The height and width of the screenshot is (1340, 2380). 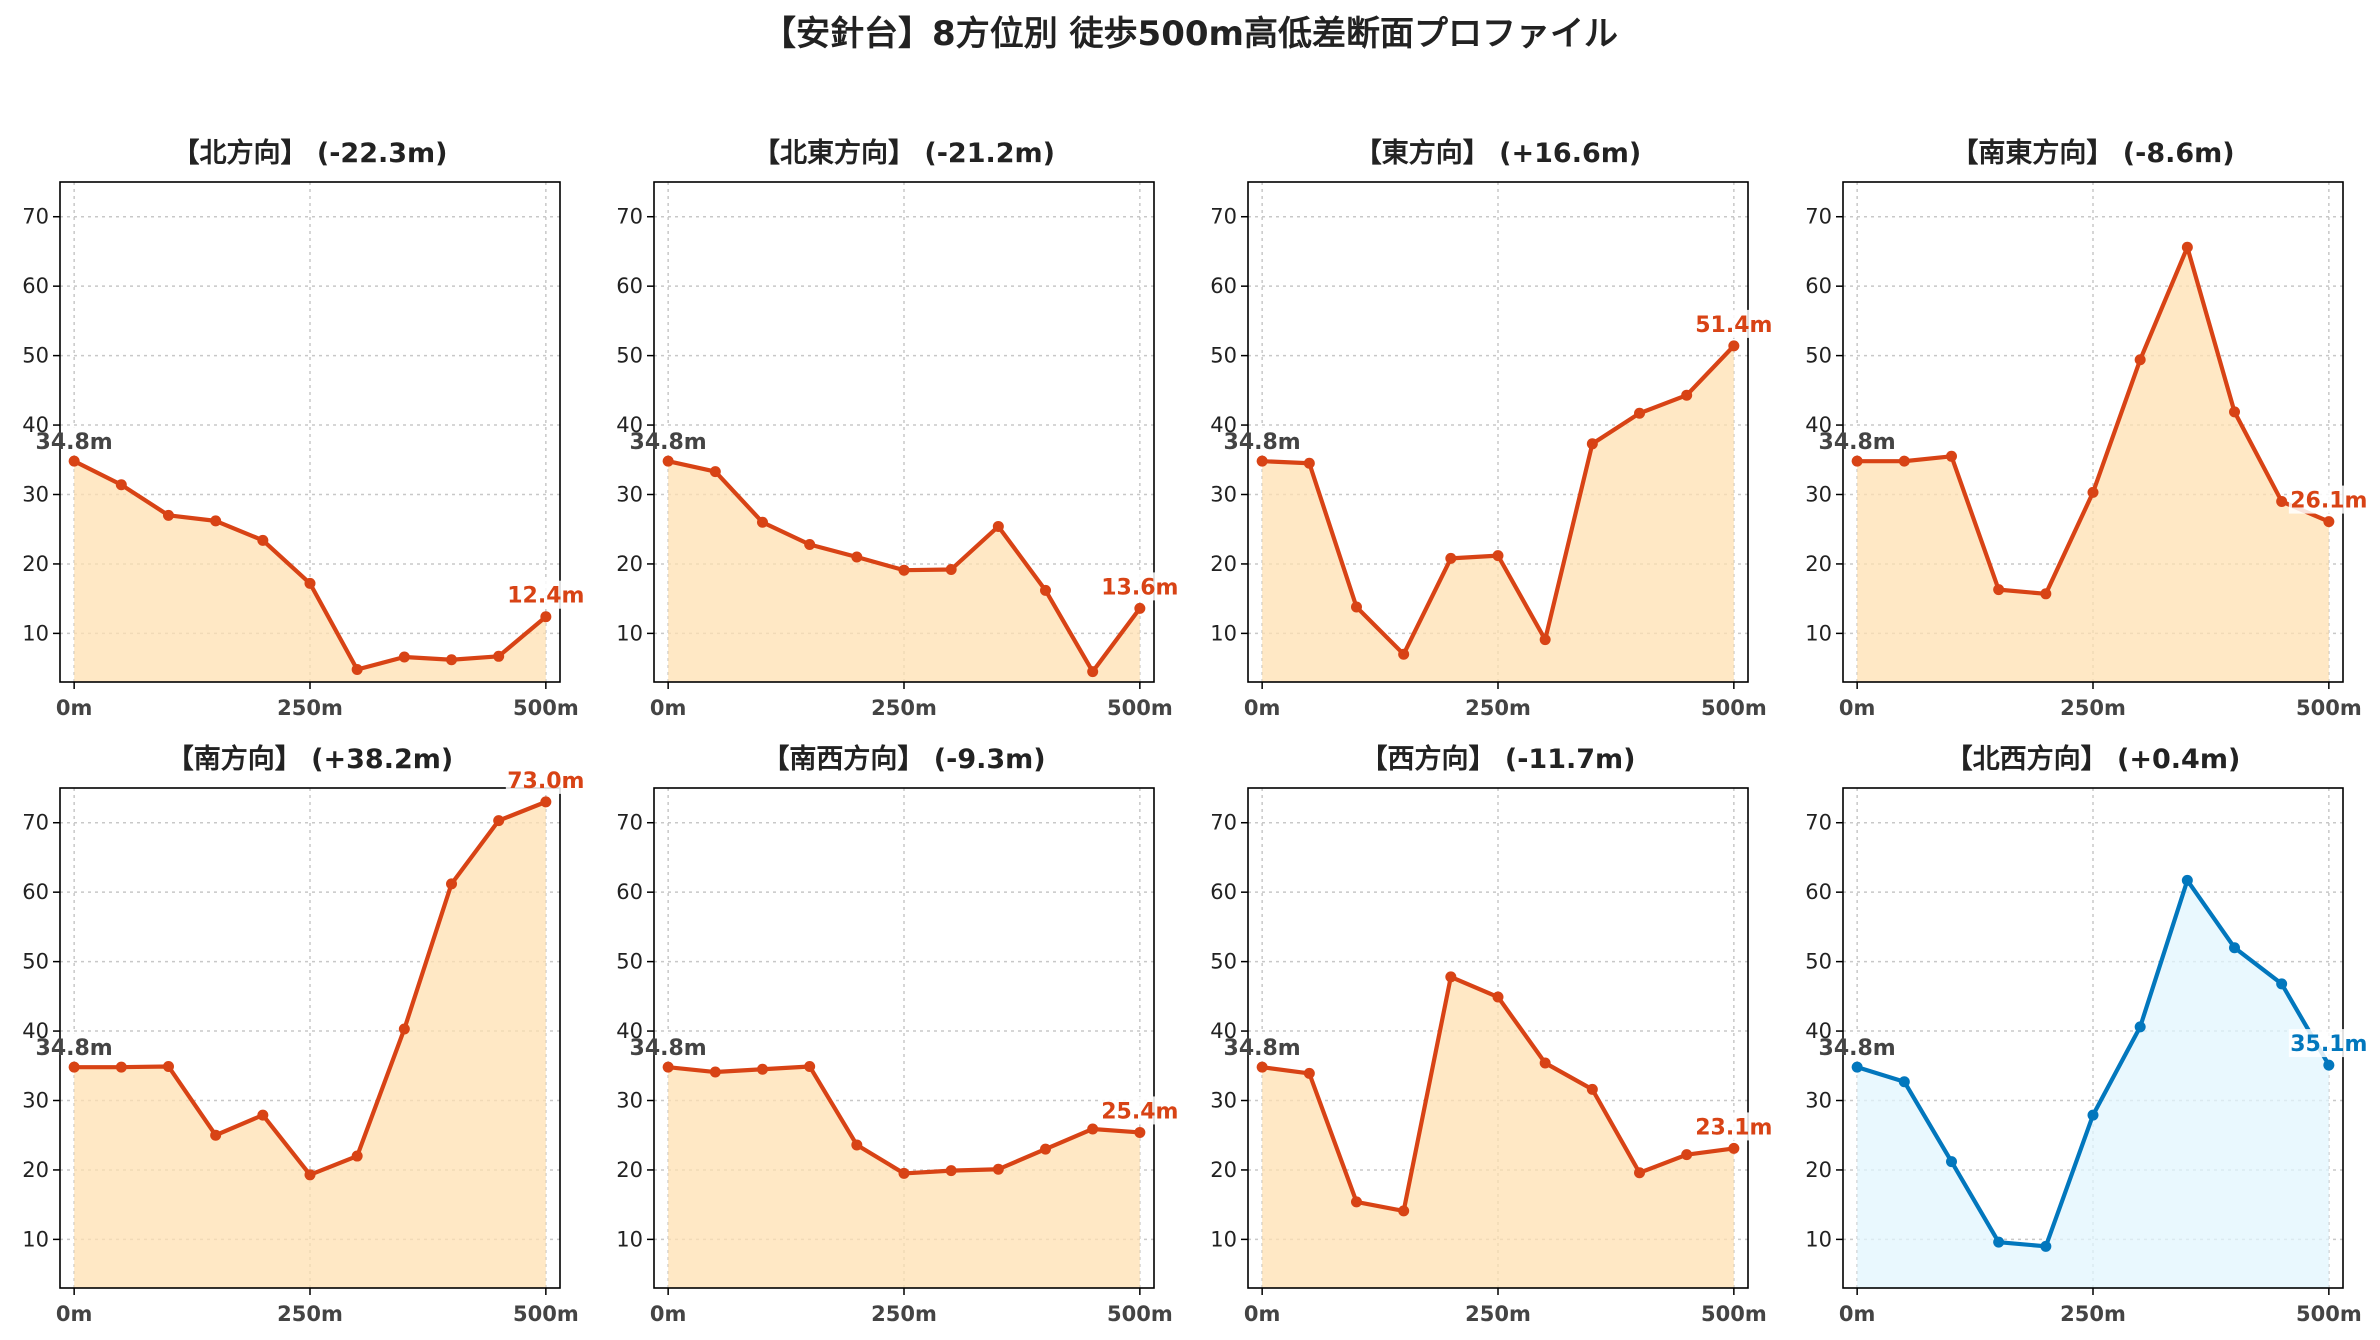 What do you see at coordinates (1139, 587) in the screenshot?
I see `end-elevation-label: 13.6m` at bounding box center [1139, 587].